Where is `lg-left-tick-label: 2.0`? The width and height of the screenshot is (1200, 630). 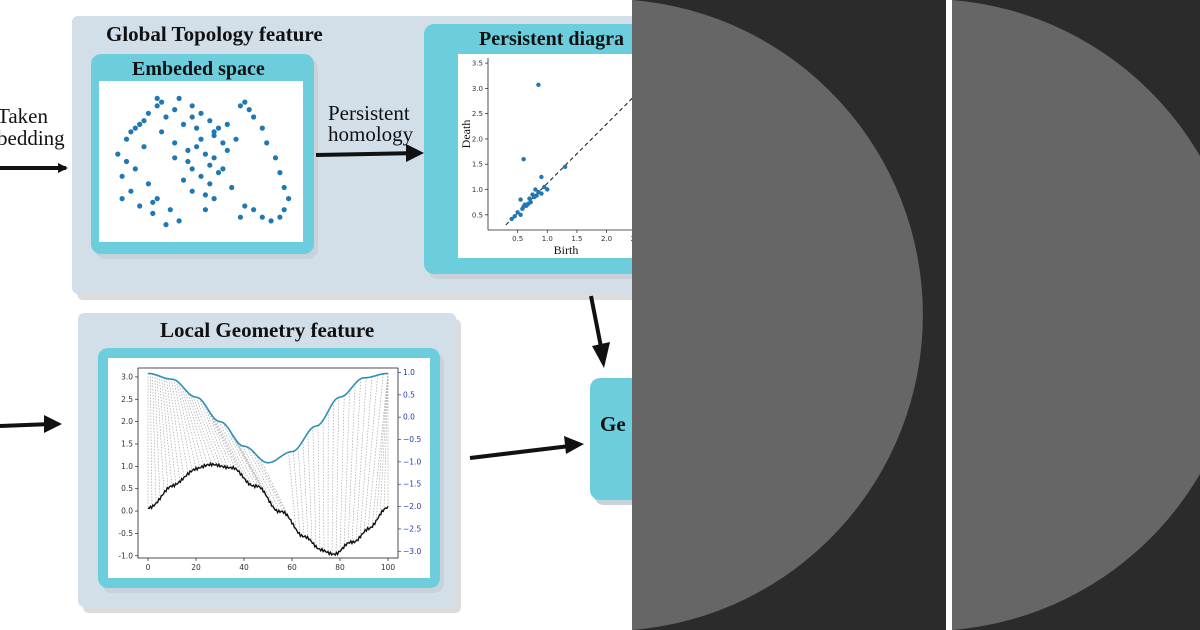
lg-left-tick-label: 2.0 is located at coordinates (127, 421).